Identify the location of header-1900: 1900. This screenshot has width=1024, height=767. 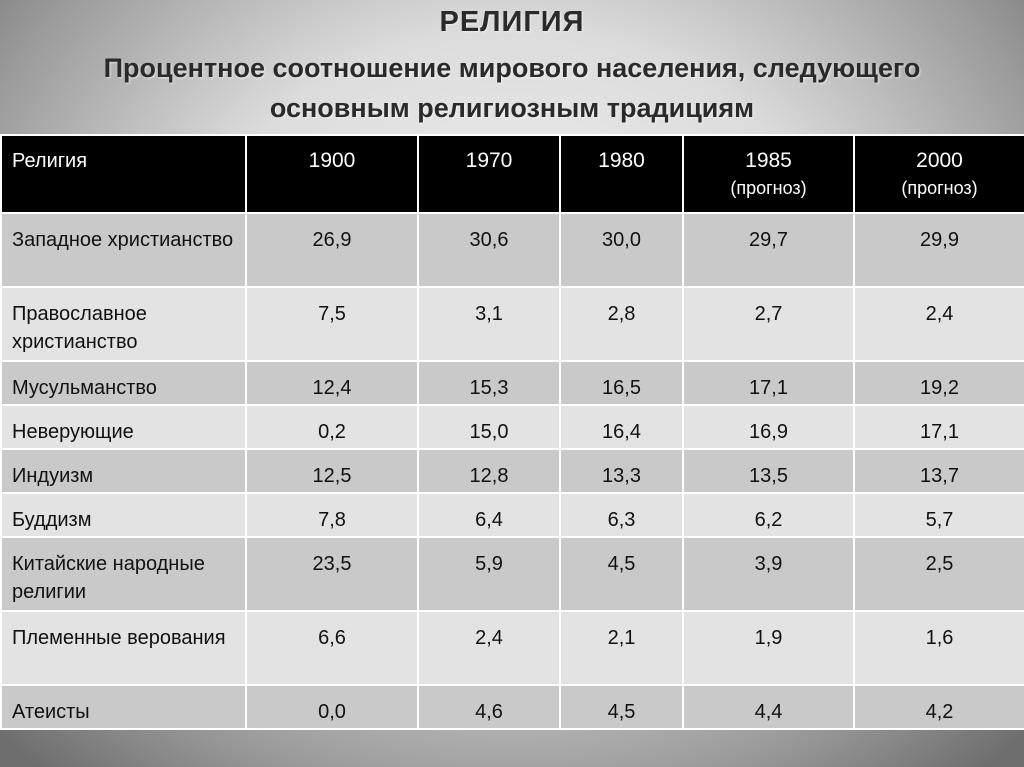
(332, 174).